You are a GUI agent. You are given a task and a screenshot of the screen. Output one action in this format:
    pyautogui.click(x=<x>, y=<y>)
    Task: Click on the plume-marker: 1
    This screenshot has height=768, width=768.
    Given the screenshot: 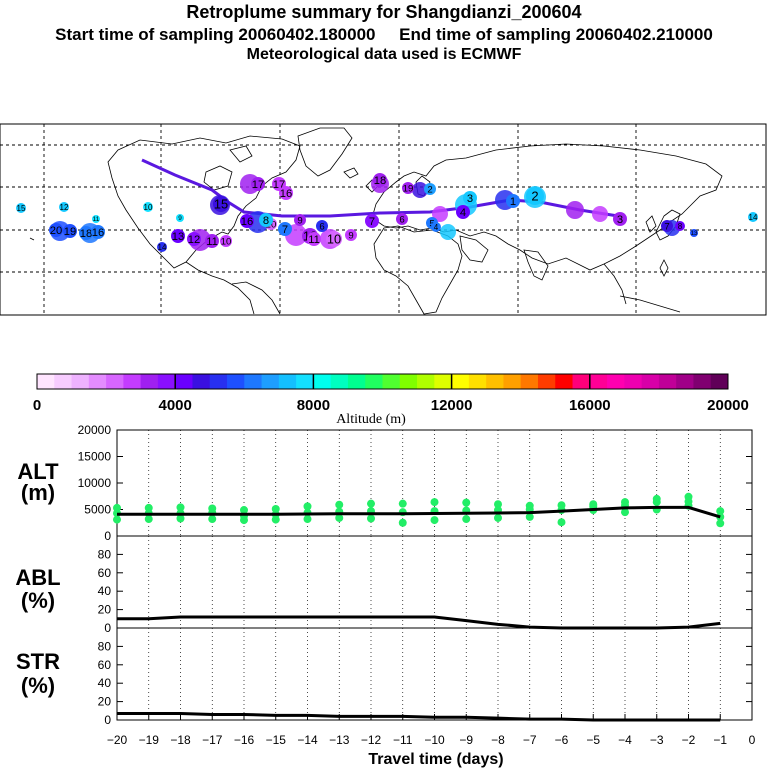 What is the action you would take?
    pyautogui.click(x=513, y=201)
    